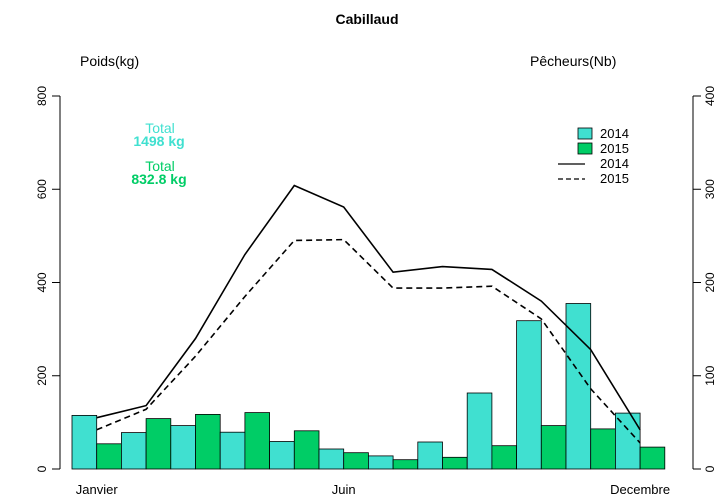  I want to click on right-tick-label-400: 400, so click(710, 96).